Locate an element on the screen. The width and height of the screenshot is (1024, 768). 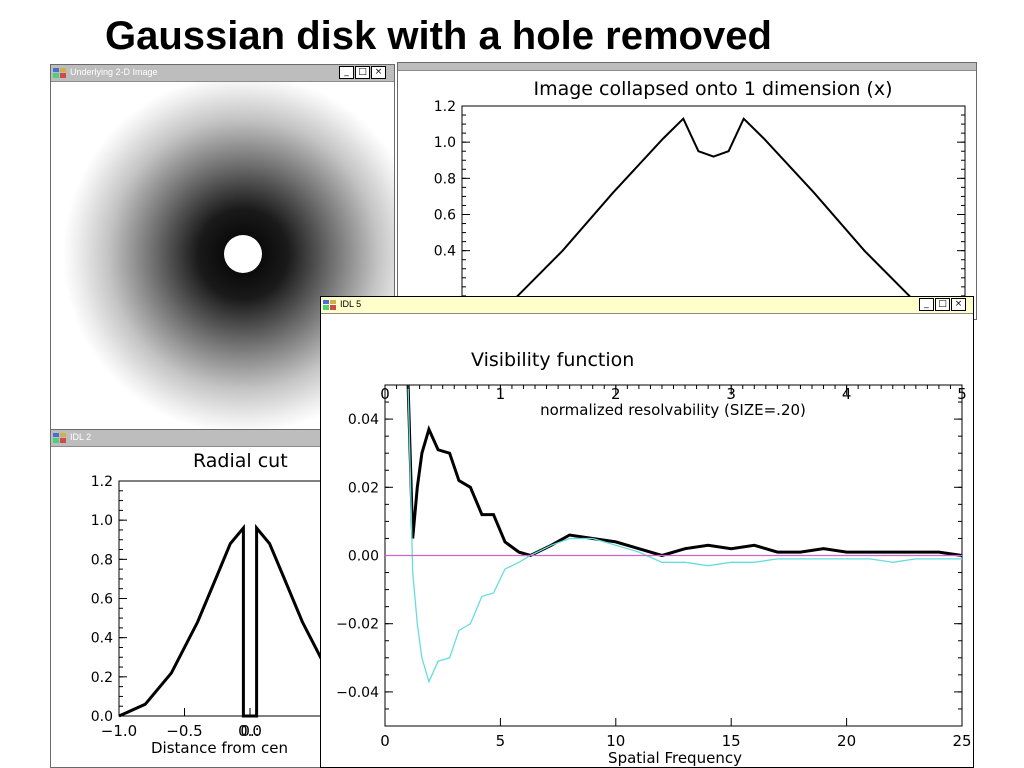
radial-window-title: IDL 2 is located at coordinates (81, 437).